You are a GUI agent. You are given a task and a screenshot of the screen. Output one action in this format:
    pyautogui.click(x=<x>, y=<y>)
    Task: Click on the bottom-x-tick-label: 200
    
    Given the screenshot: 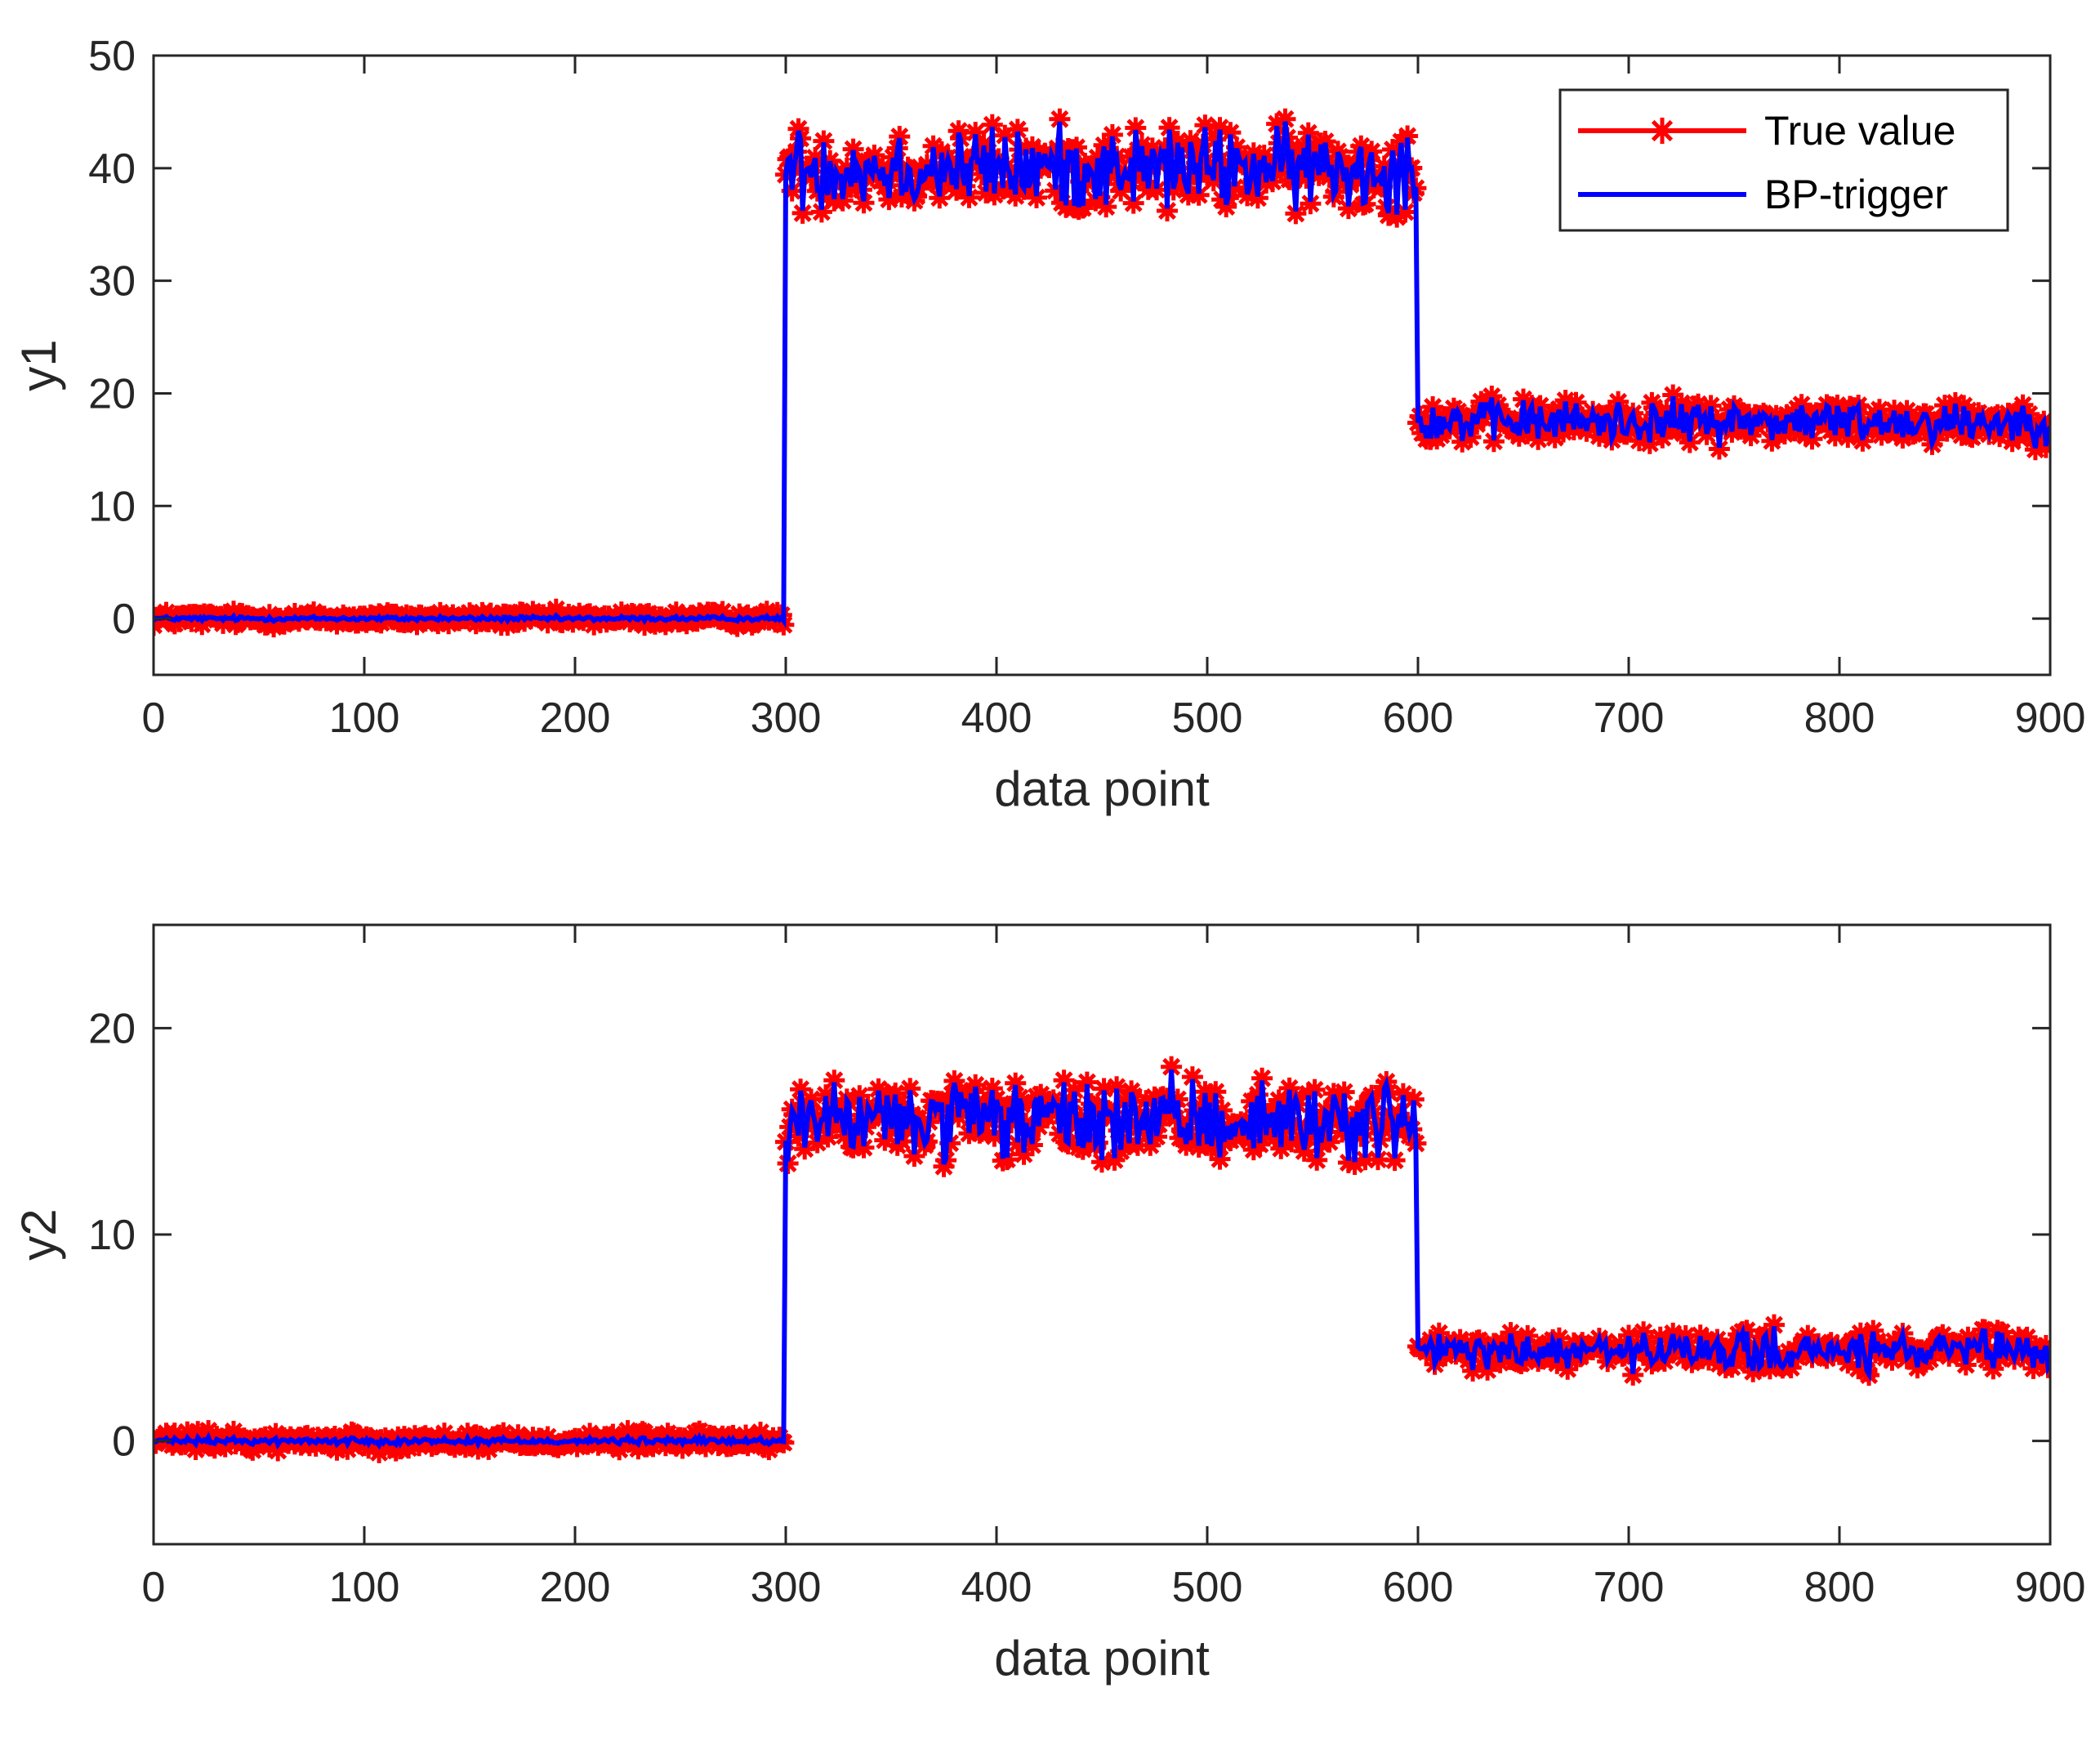 What is the action you would take?
    pyautogui.click(x=575, y=1587)
    